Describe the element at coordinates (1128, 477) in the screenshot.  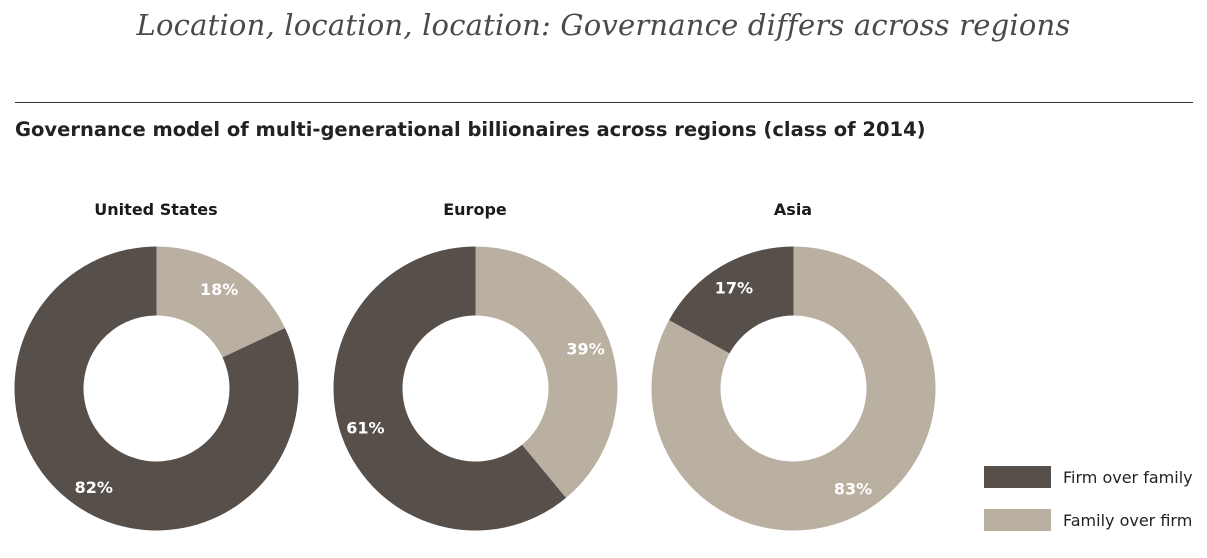
I see `legend-label: Firm over family` at that location.